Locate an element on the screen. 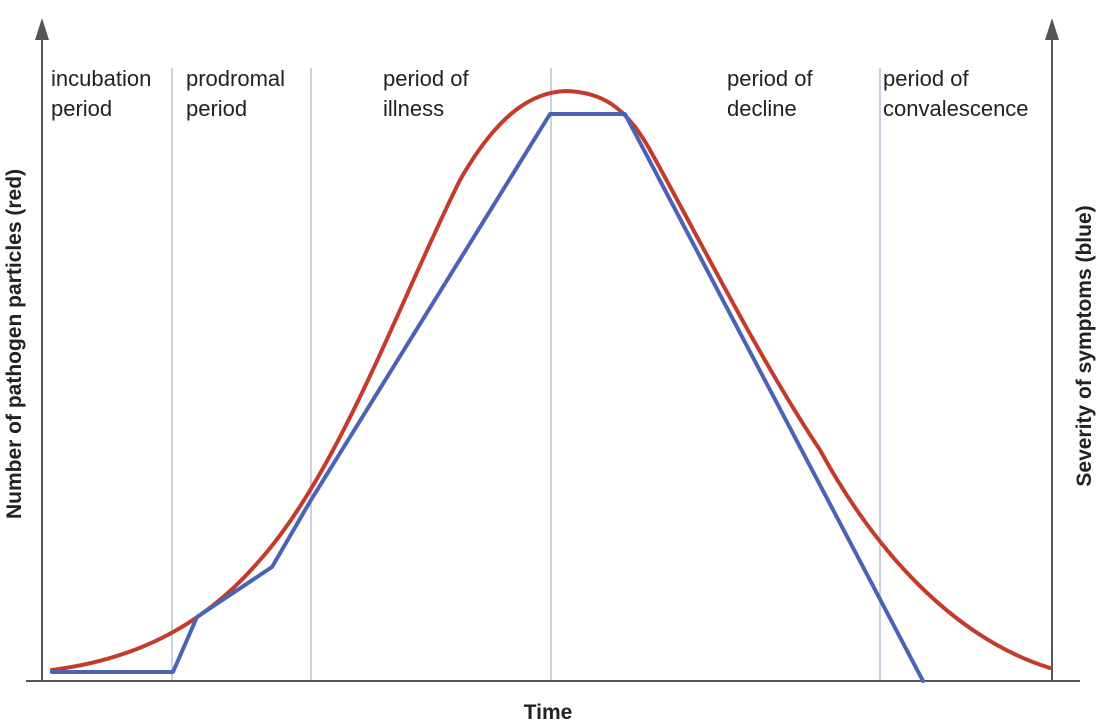 Image resolution: width=1100 pixels, height=728 pixels. phase-label-illness-line1: period of is located at coordinates (426, 78).